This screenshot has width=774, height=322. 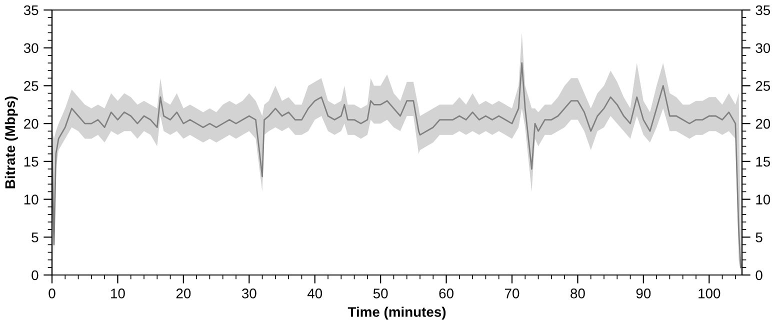 I want to click on y-tick-label: 20, so click(x=31, y=123).